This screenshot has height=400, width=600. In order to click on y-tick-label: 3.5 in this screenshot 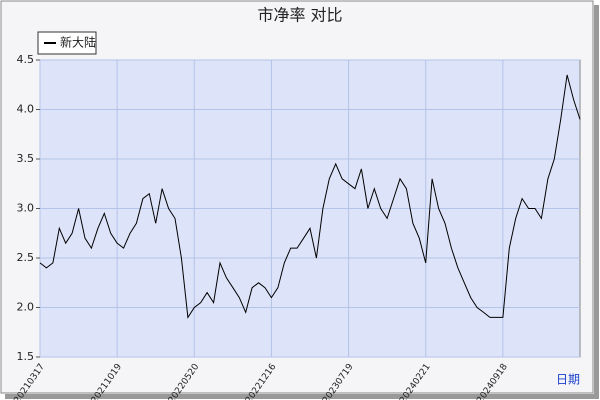, I will do `click(26, 158)`.